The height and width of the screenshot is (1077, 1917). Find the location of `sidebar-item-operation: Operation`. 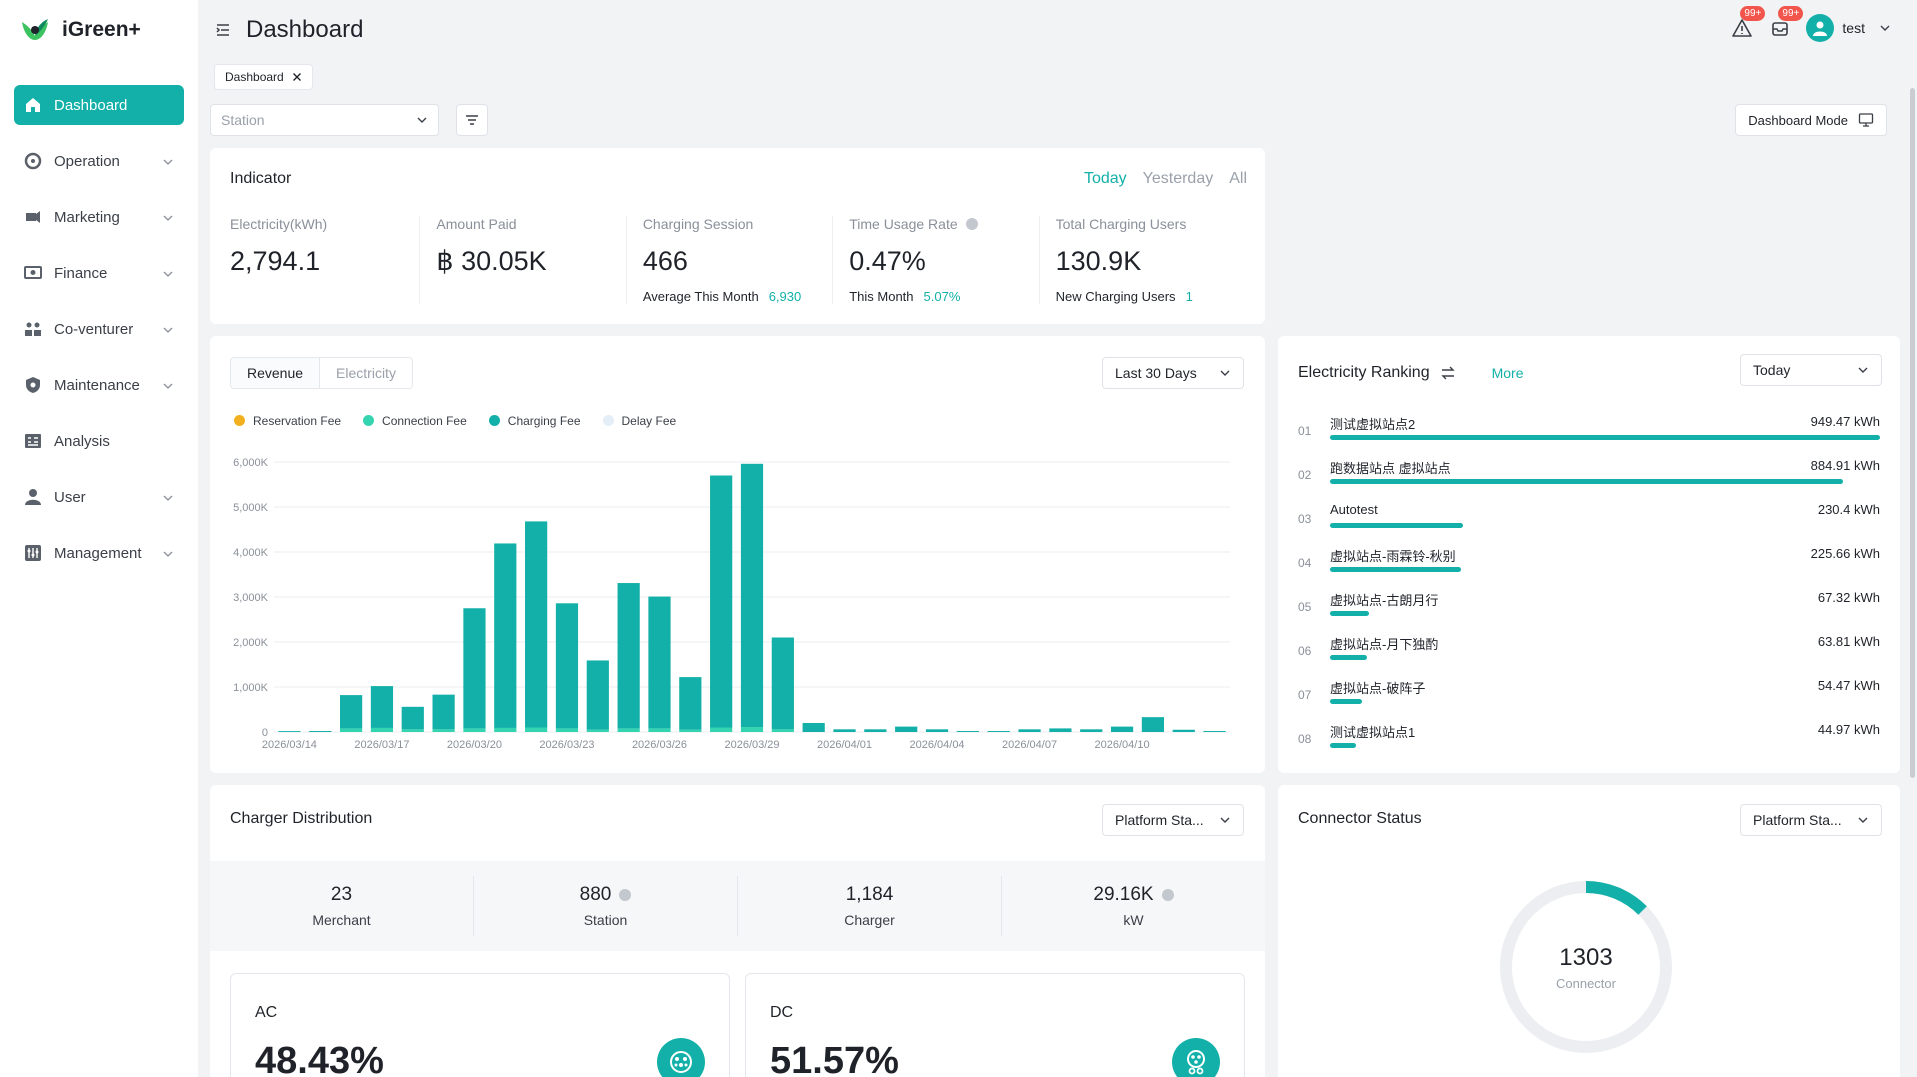

sidebar-item-operation: Operation is located at coordinates (99, 161).